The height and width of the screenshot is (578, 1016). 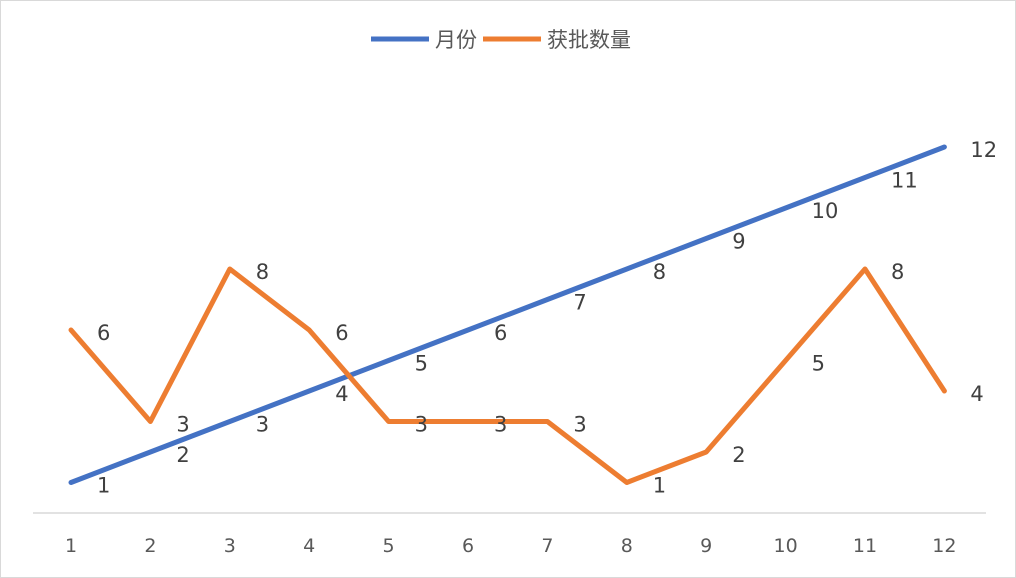 What do you see at coordinates (738, 455) in the screenshot?
I see `data-label-series-2: 2` at bounding box center [738, 455].